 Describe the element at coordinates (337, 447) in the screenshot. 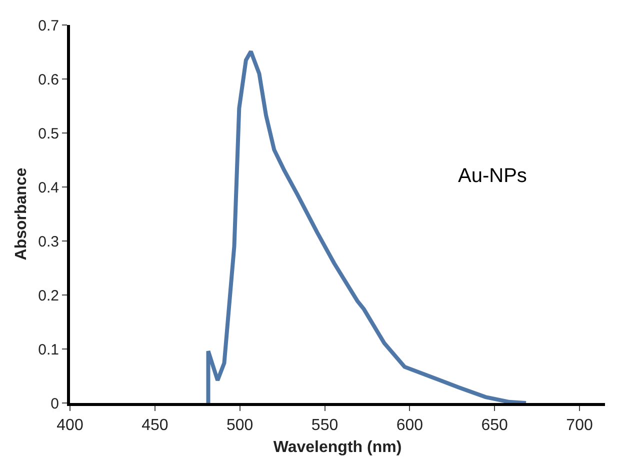

I see `x-axis-title: Wavelength (nm)` at that location.